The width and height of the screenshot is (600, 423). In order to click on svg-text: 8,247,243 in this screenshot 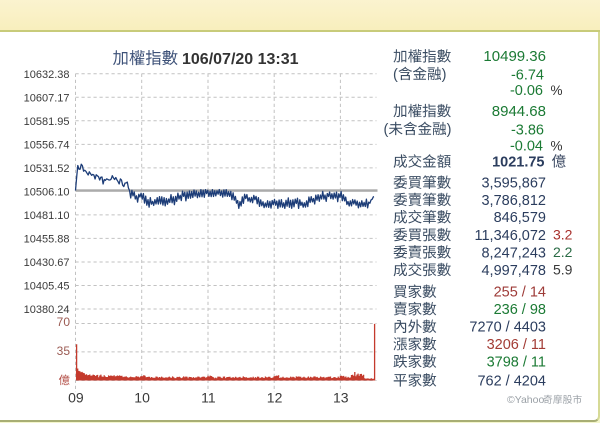, I will do `click(513, 253)`.